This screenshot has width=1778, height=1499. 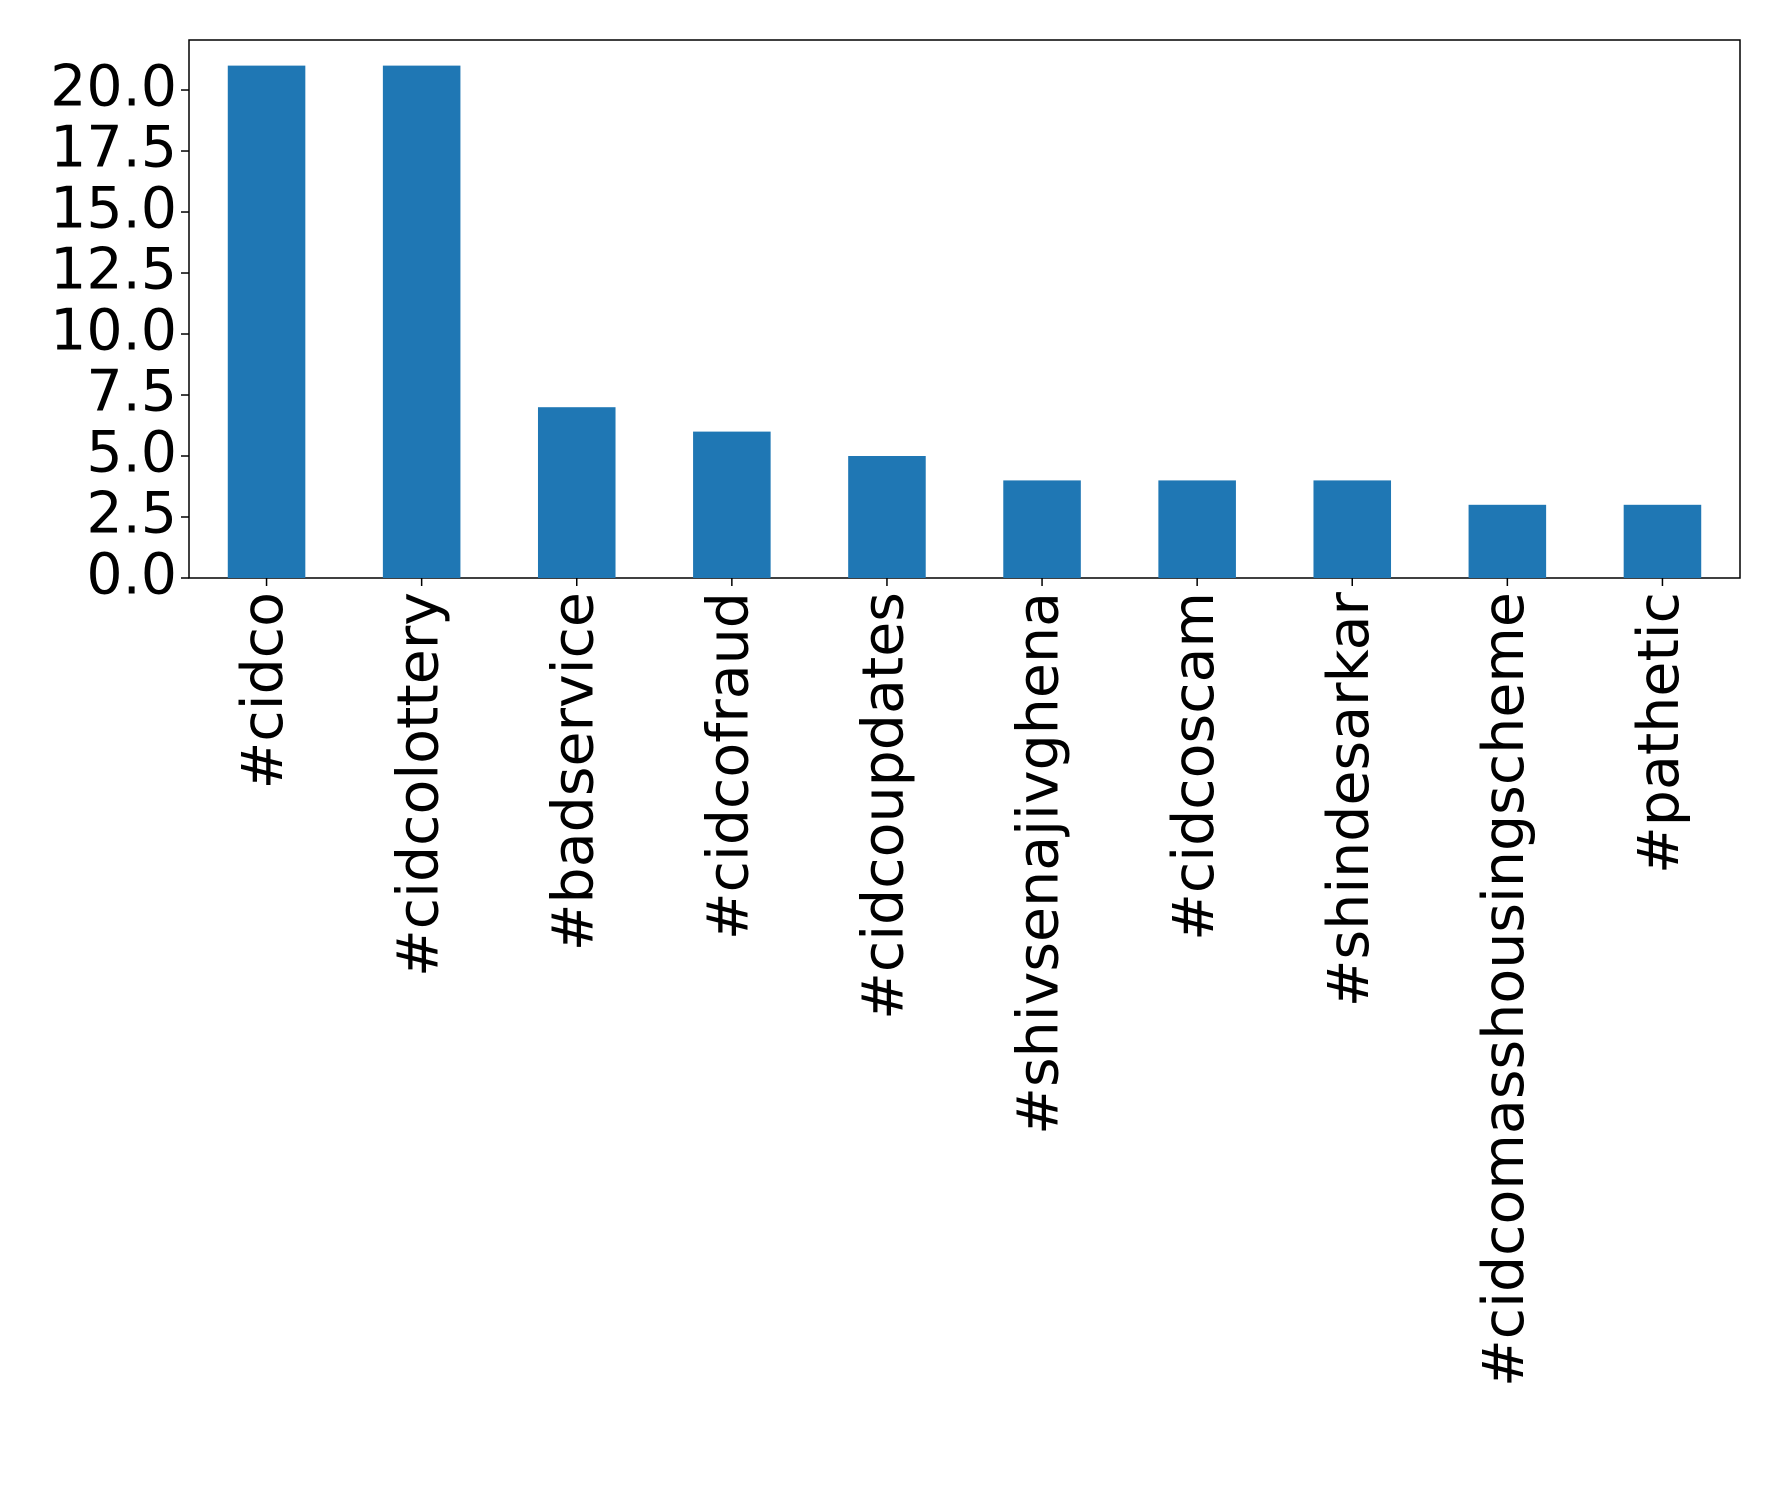 I want to click on y-tick-label: 17.5, so click(x=113, y=148).